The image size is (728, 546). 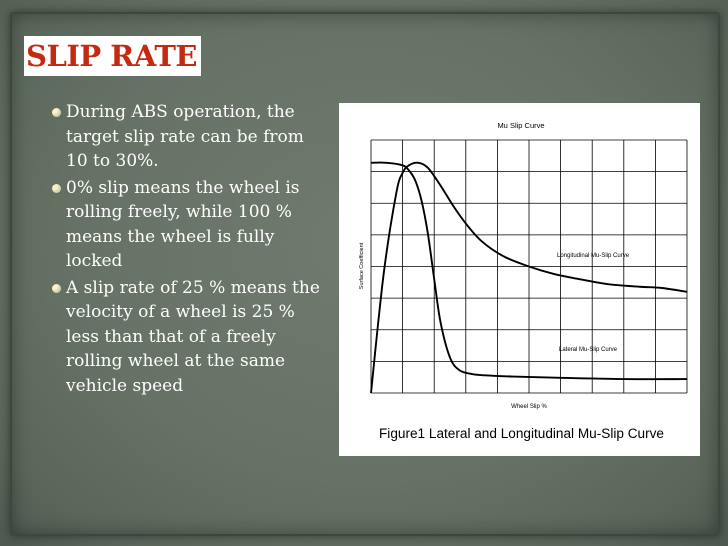 What do you see at coordinates (520, 125) in the screenshot?
I see `chart-title: Mu Slip Curve` at bounding box center [520, 125].